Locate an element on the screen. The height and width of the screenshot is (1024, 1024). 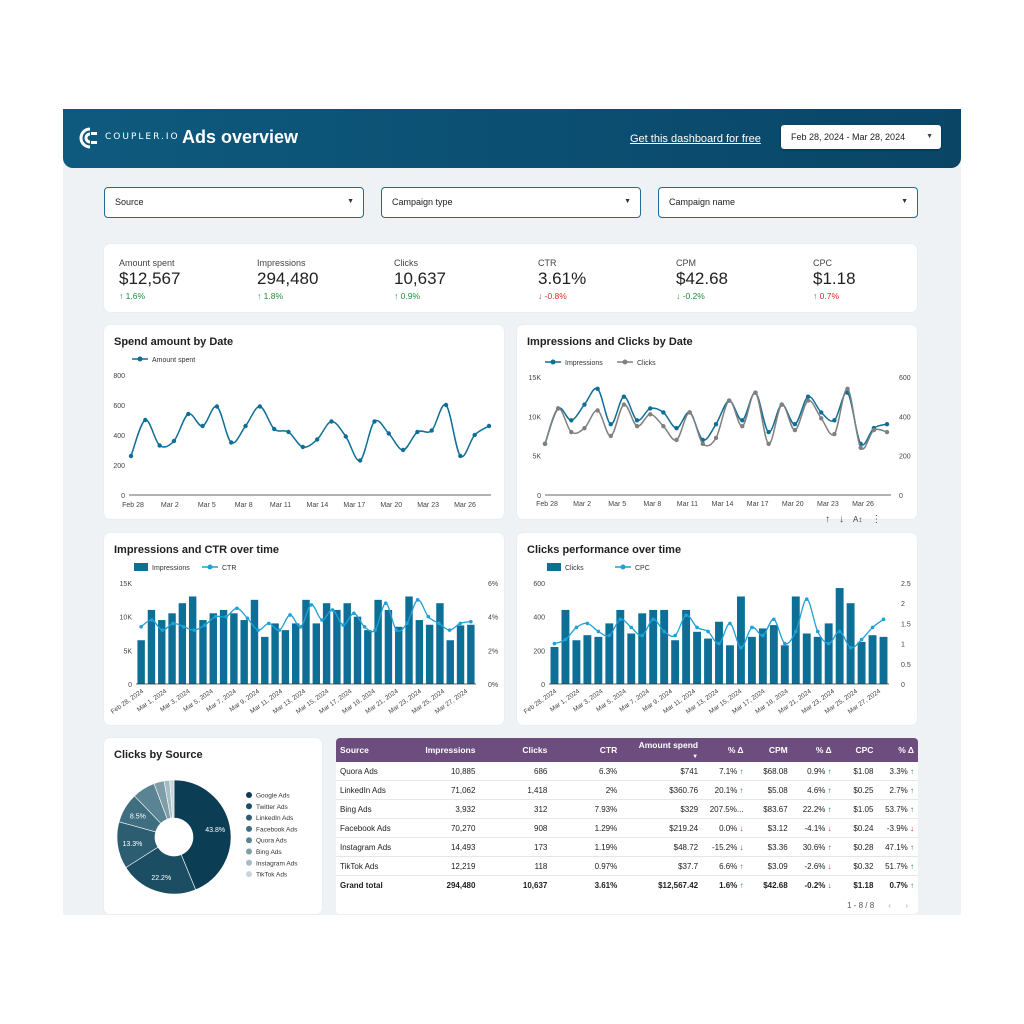
column-header-sorted: Amount spend ▼ is located at coordinates (662, 750).